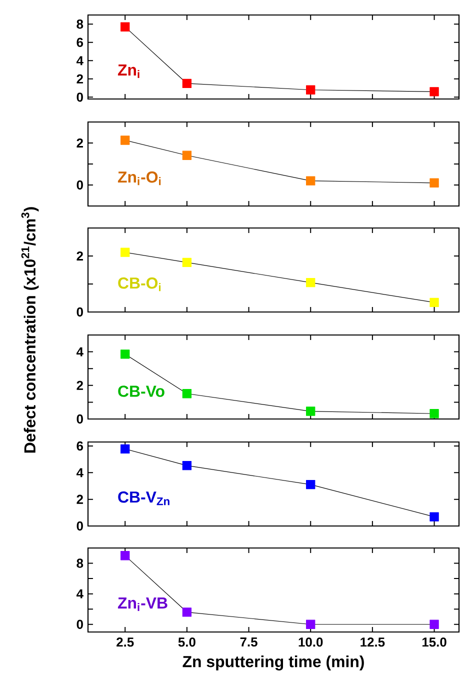 This screenshot has height=691, width=461. I want to click on series-label: Zn$_{i}$, so click(129, 71).